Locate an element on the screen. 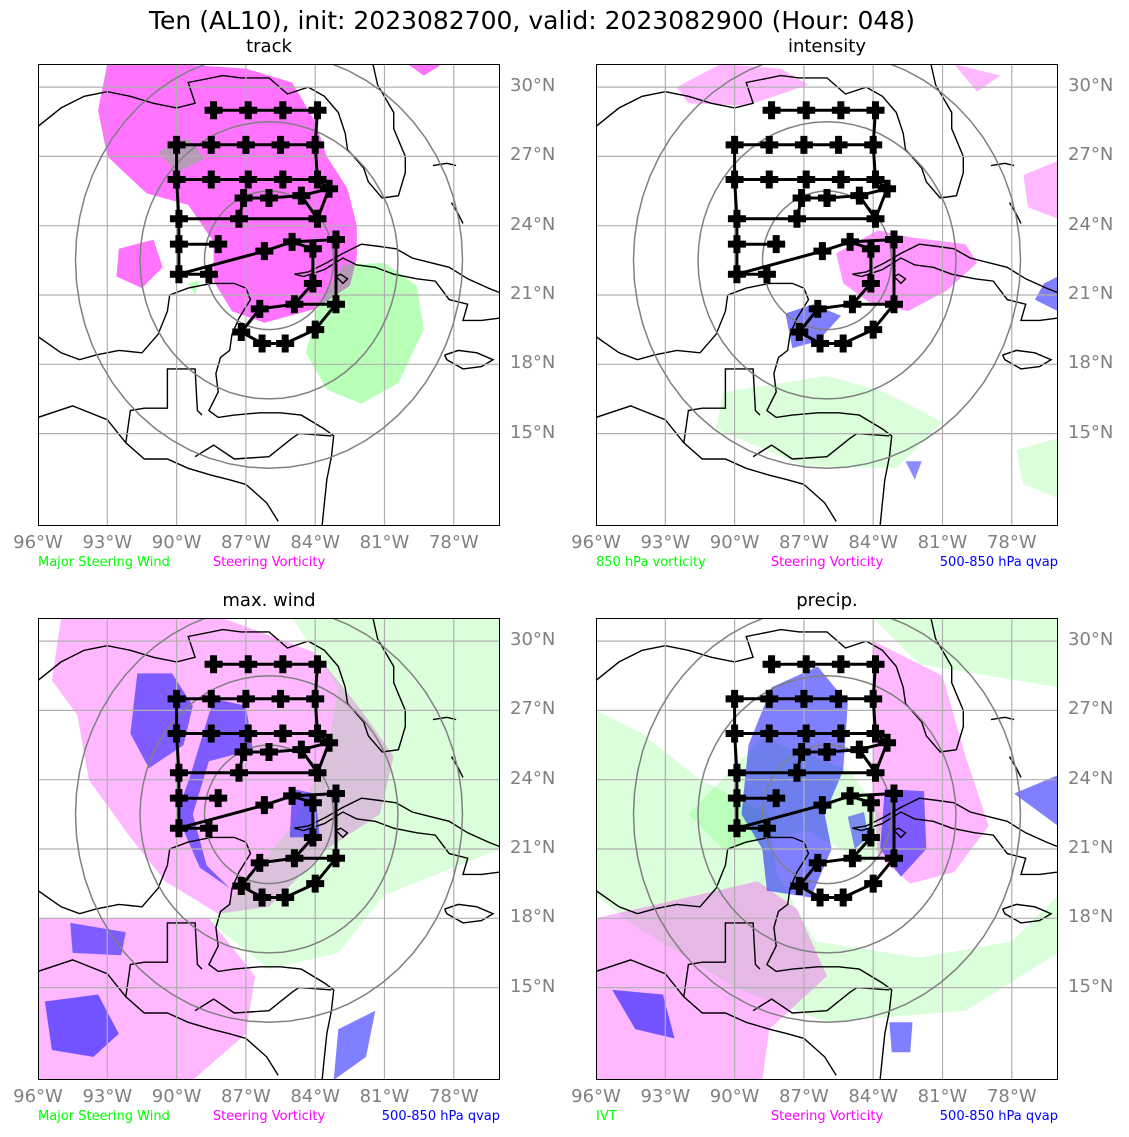 The height and width of the screenshot is (1137, 1129). lon-tick-label: 78°W is located at coordinates (1011, 1096).